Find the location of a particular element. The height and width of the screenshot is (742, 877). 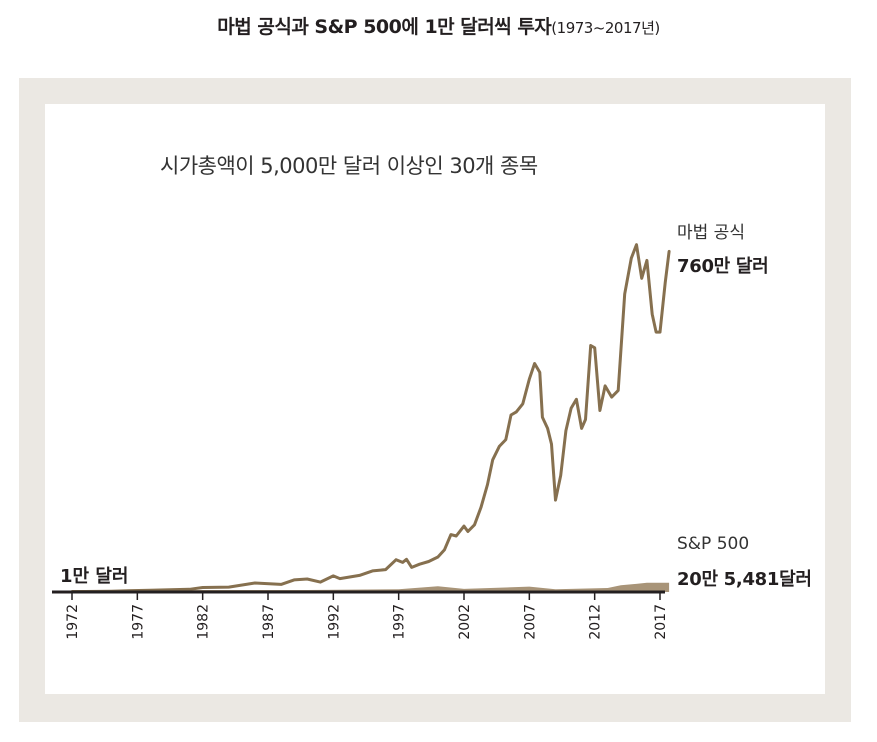

magic-formula-end-value: 760만 달러 is located at coordinates (723, 266).